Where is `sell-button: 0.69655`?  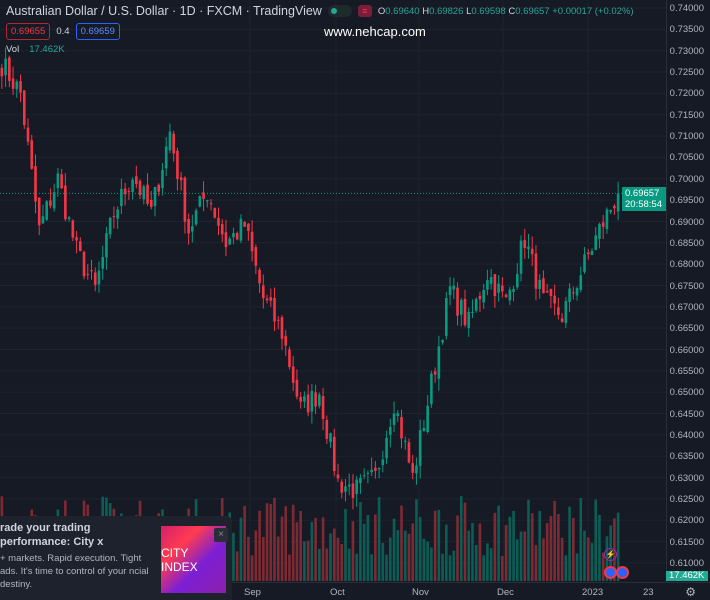
sell-button: 0.69655 is located at coordinates (28, 31).